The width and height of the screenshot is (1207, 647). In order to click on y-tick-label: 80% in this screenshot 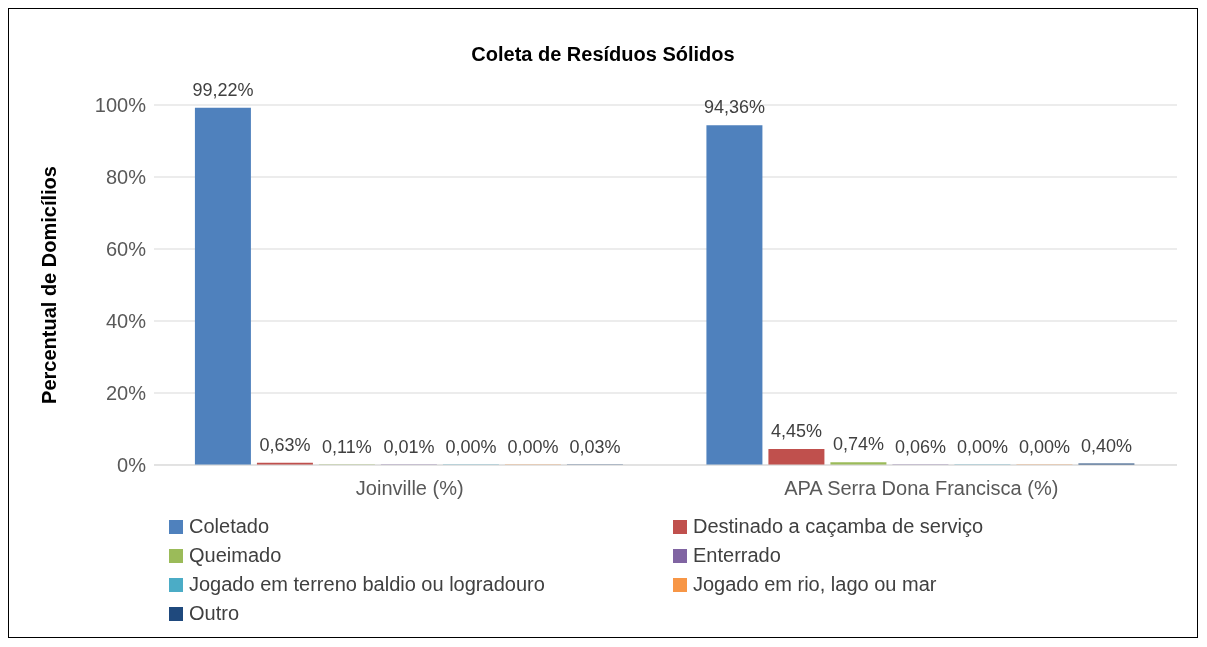, I will do `click(126, 177)`.